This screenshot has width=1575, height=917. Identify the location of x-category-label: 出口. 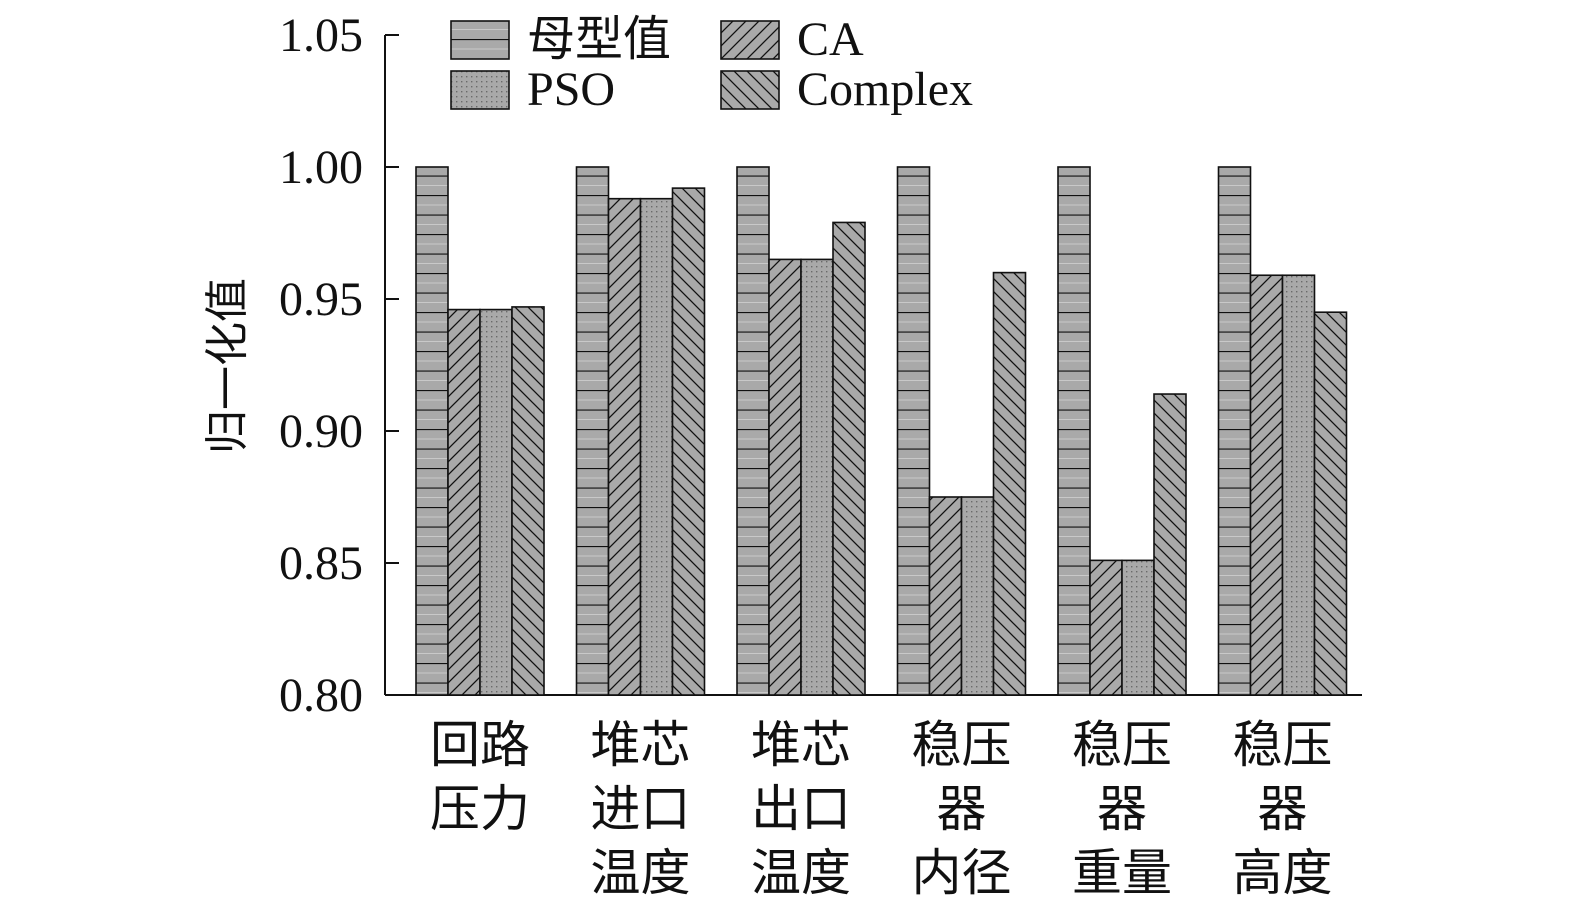
(801, 809).